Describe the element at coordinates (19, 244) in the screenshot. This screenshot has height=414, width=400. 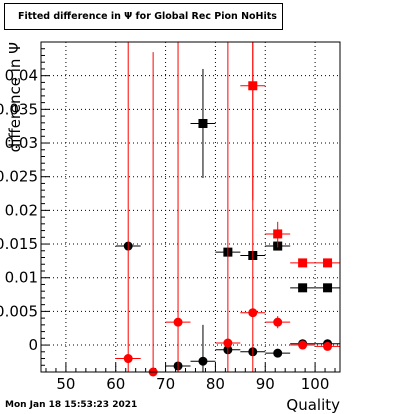
I see `y-tick-label: 0.015` at that location.